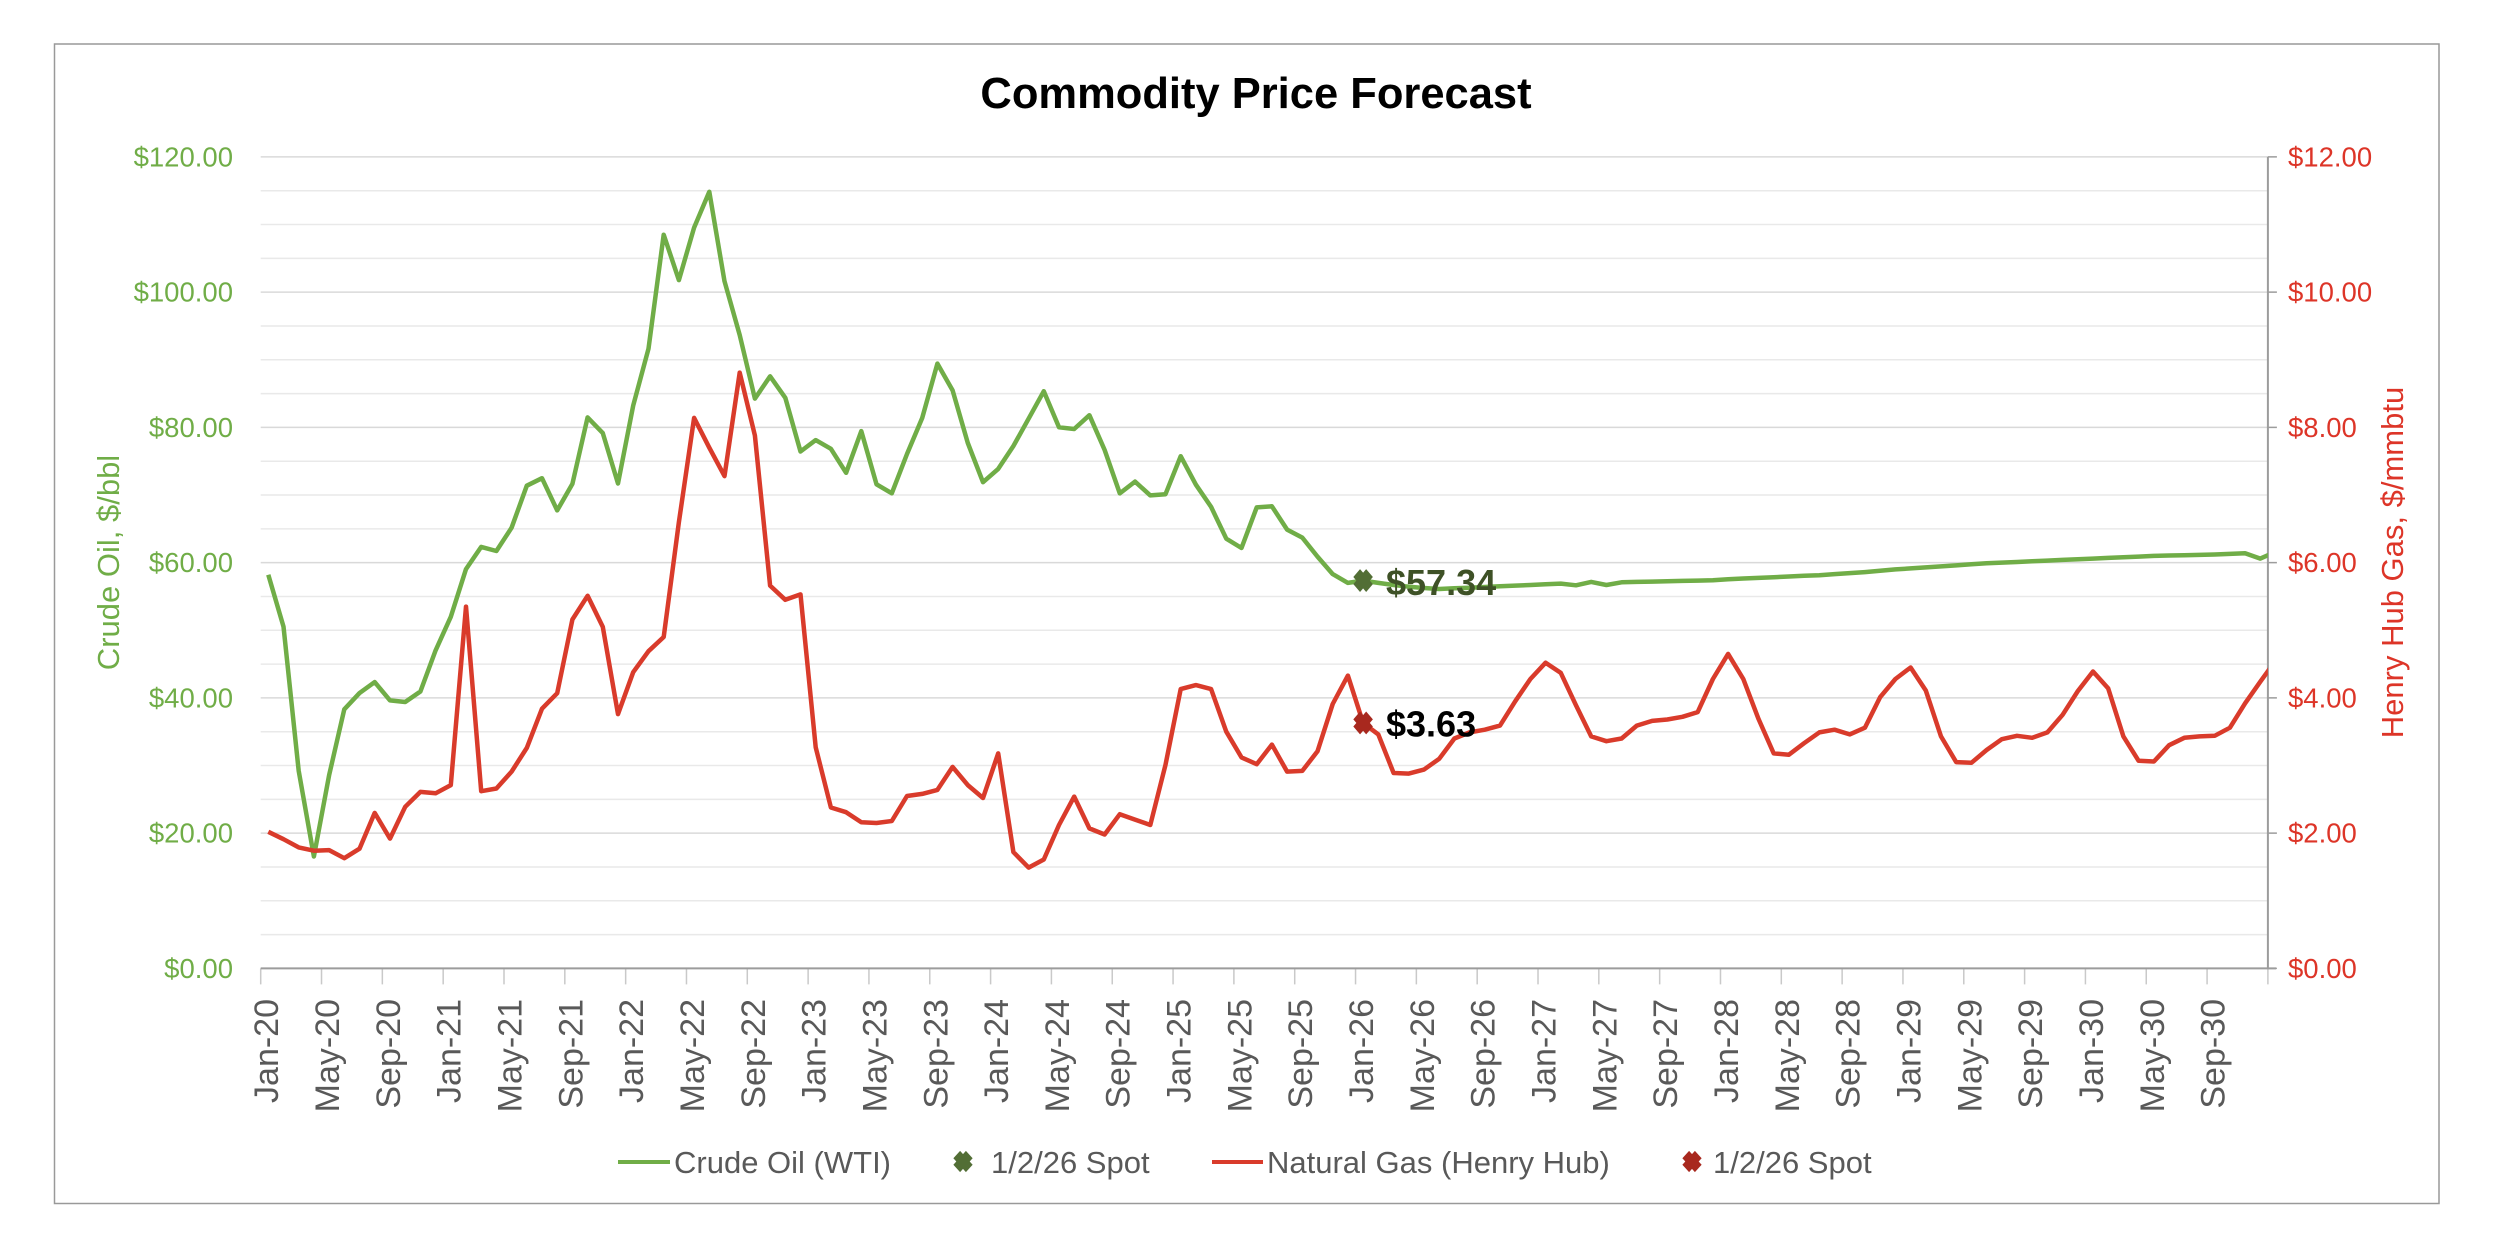  Describe the element at coordinates (2330, 157) in the screenshot. I see `svg-text: $12.00` at that location.